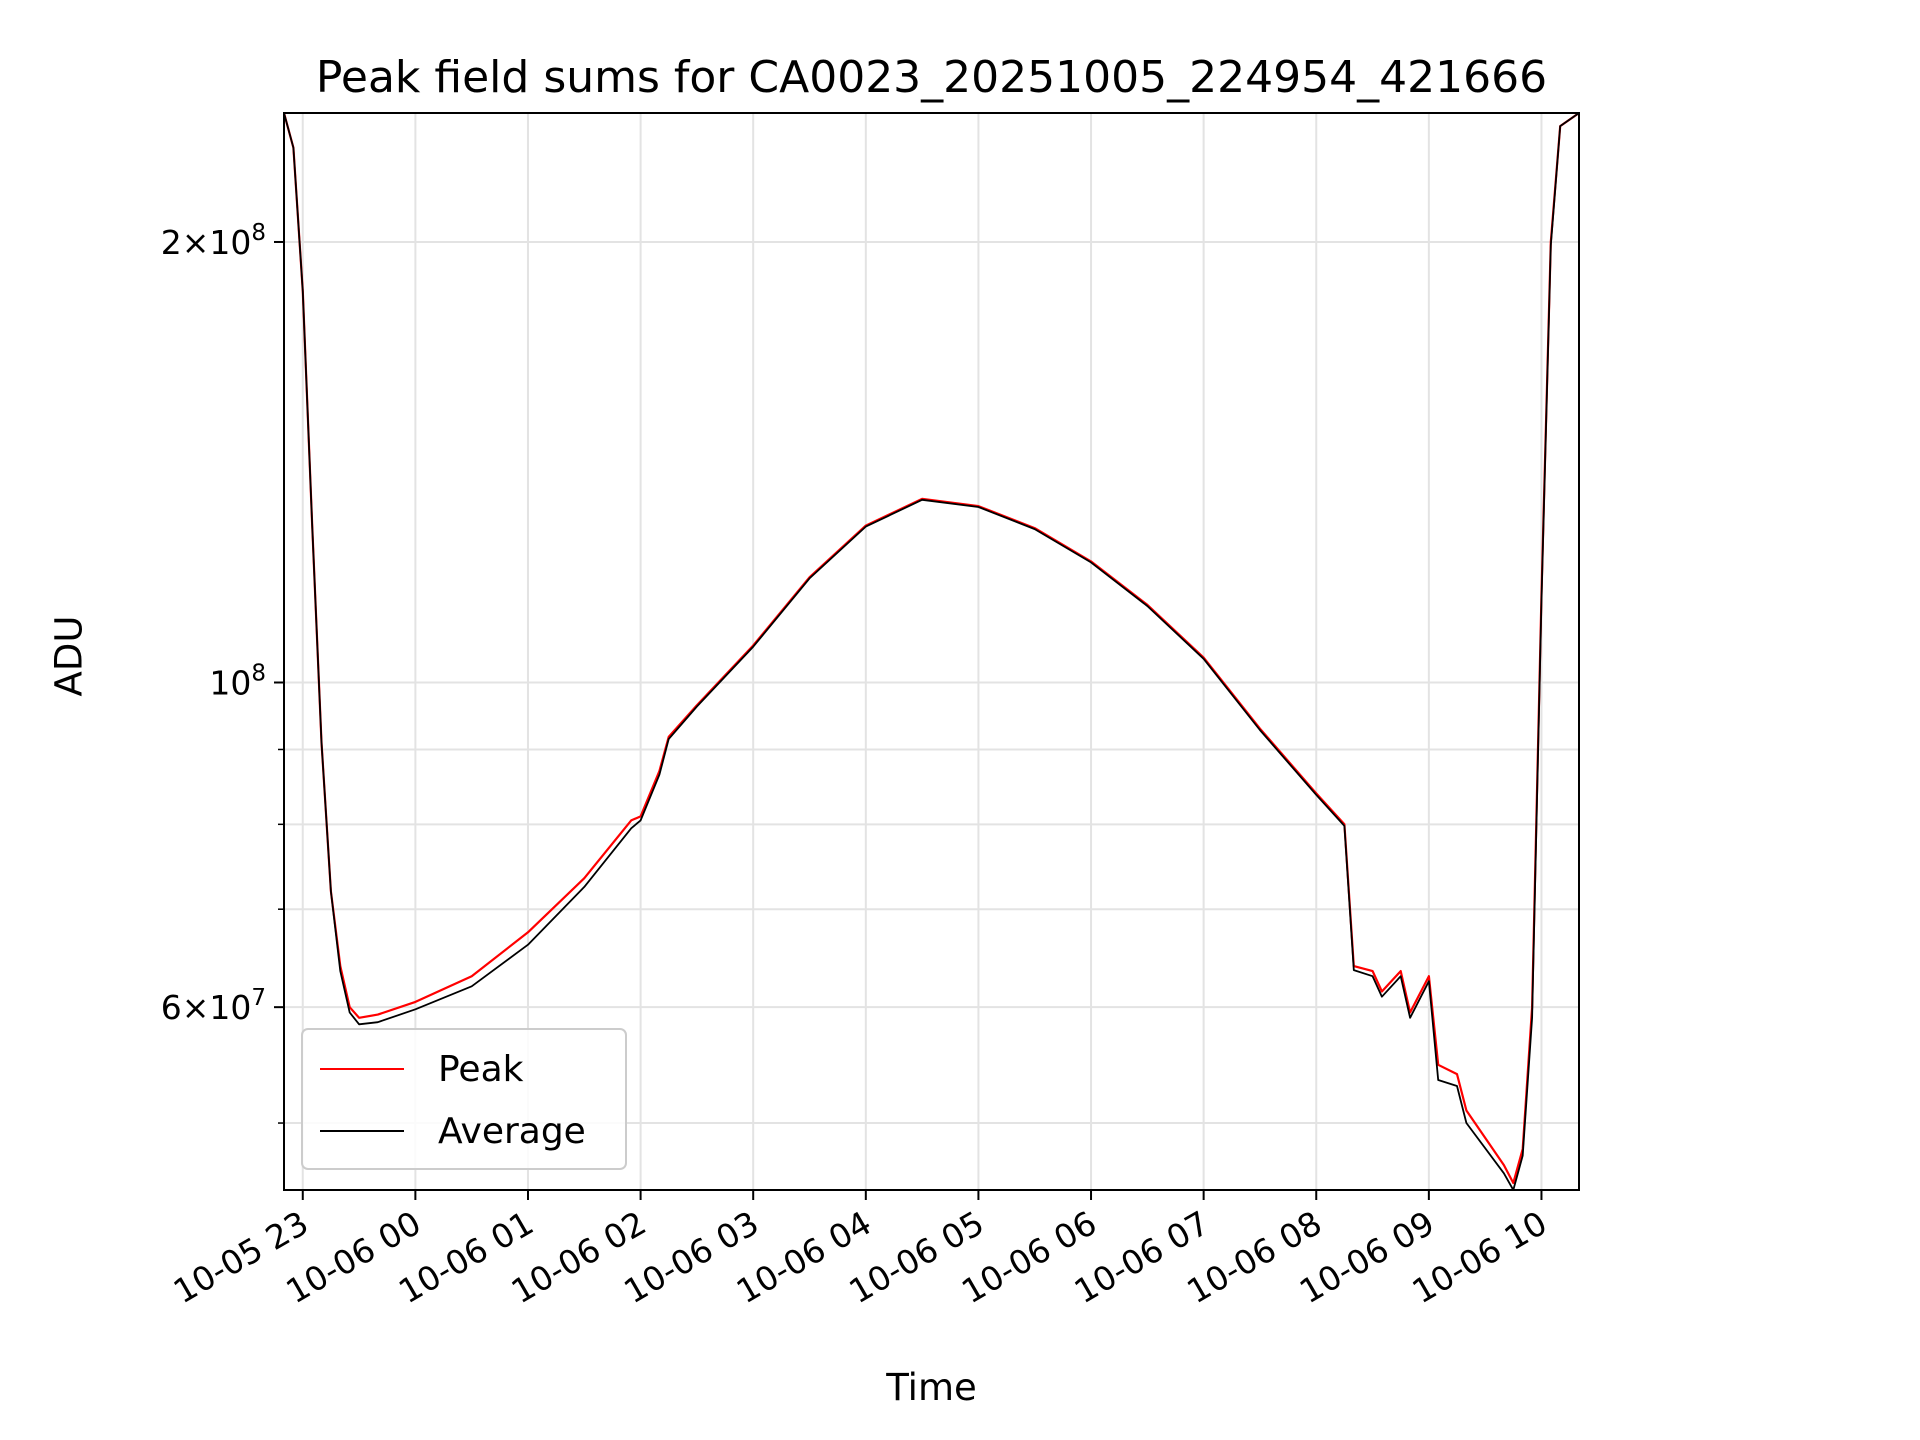 The image size is (1920, 1440). I want to click on legend-label-average: Average, so click(512, 1131).